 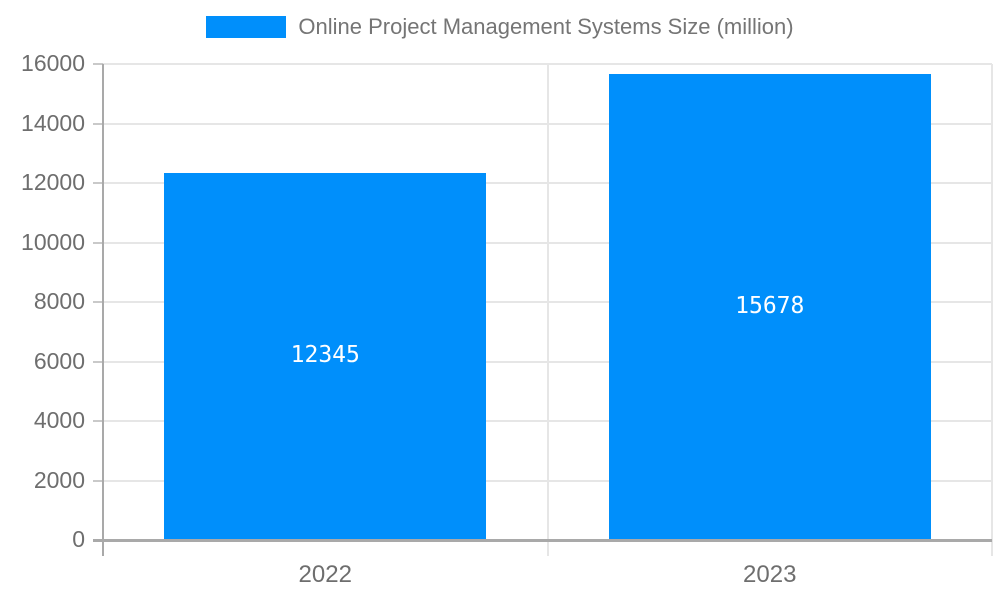 I want to click on y-axis-tick-label: 14000, so click(x=53, y=122).